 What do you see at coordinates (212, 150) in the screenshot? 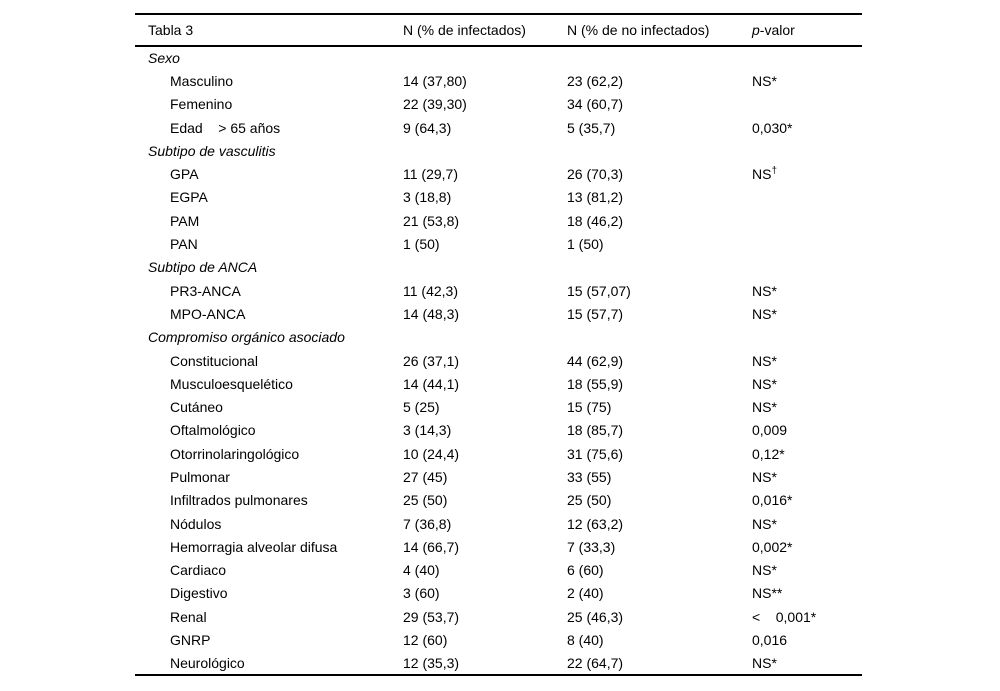
I see `section-label: Subtipo de vasculitis` at bounding box center [212, 150].